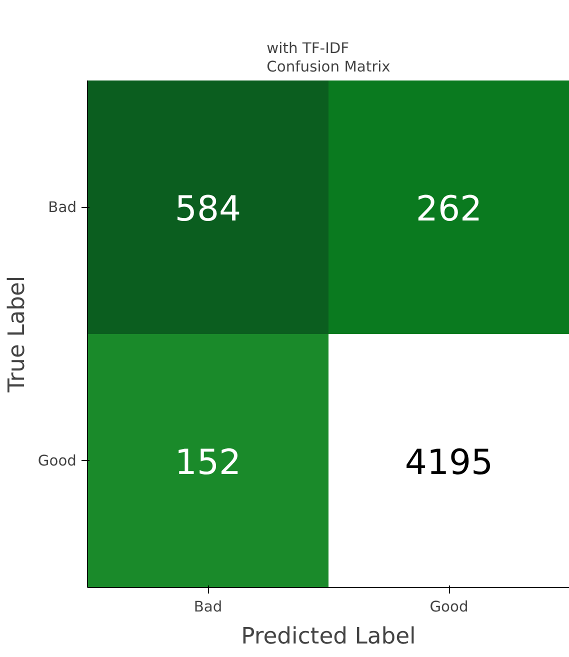  What do you see at coordinates (208, 462) in the screenshot?
I see `data-label: 152` at bounding box center [208, 462].